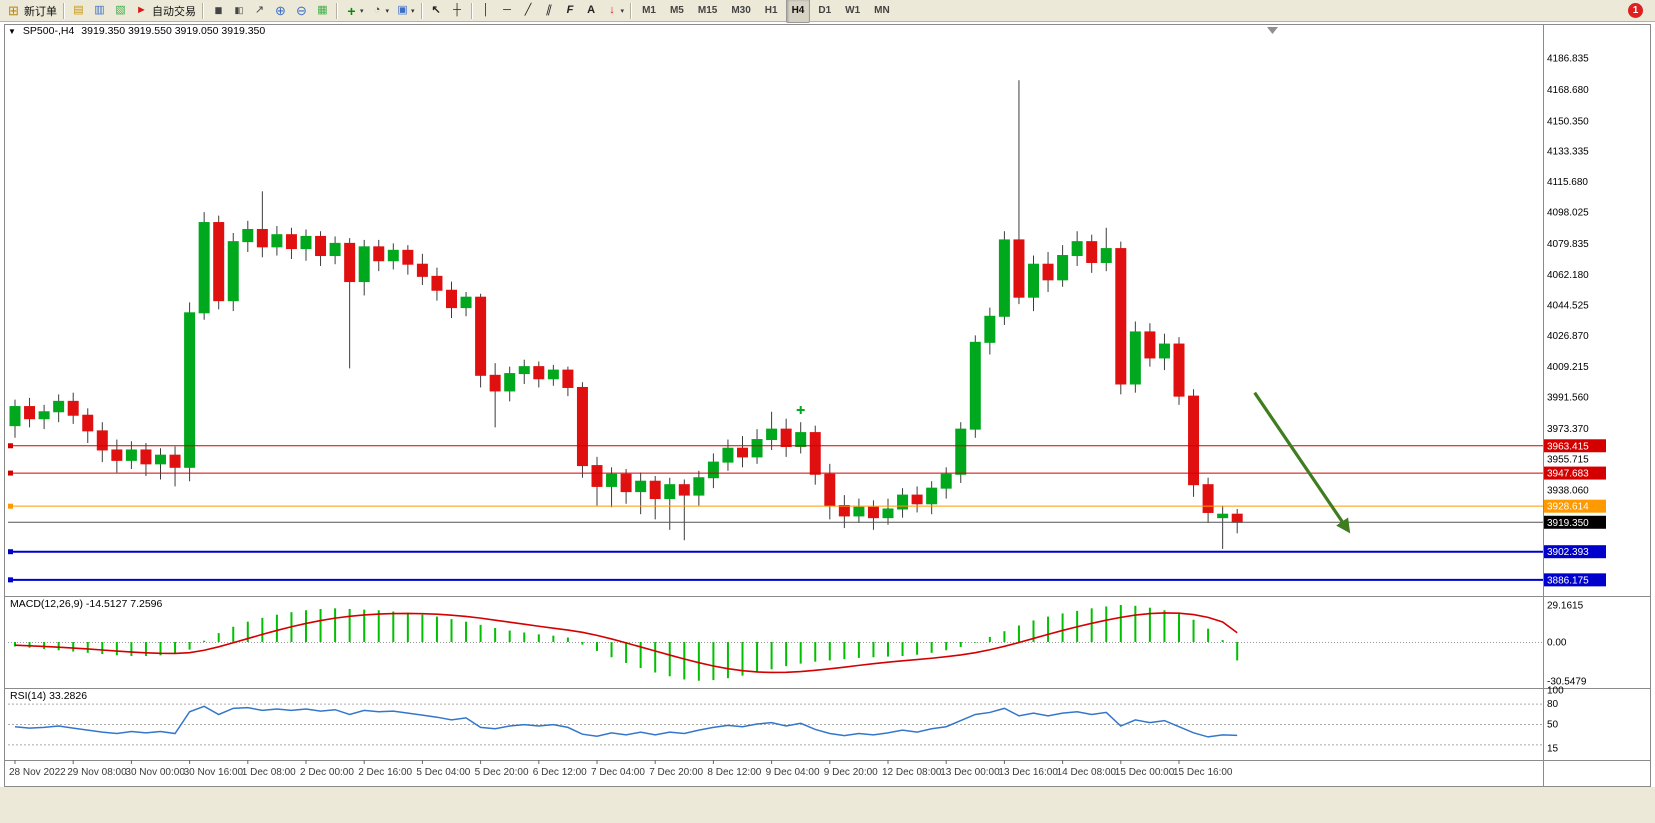 This screenshot has height=823, width=1655. What do you see at coordinates (436, 10) in the screenshot?
I see `cursor-button` at bounding box center [436, 10].